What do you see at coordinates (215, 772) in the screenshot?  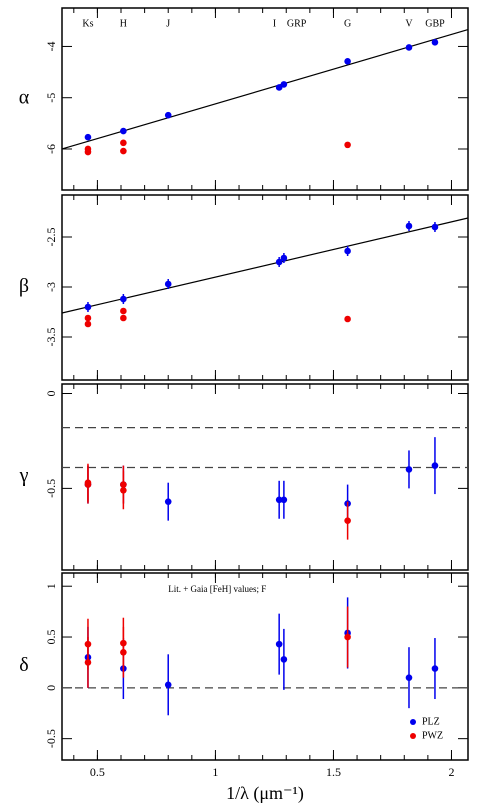 I see `x-tick-label: 1` at bounding box center [215, 772].